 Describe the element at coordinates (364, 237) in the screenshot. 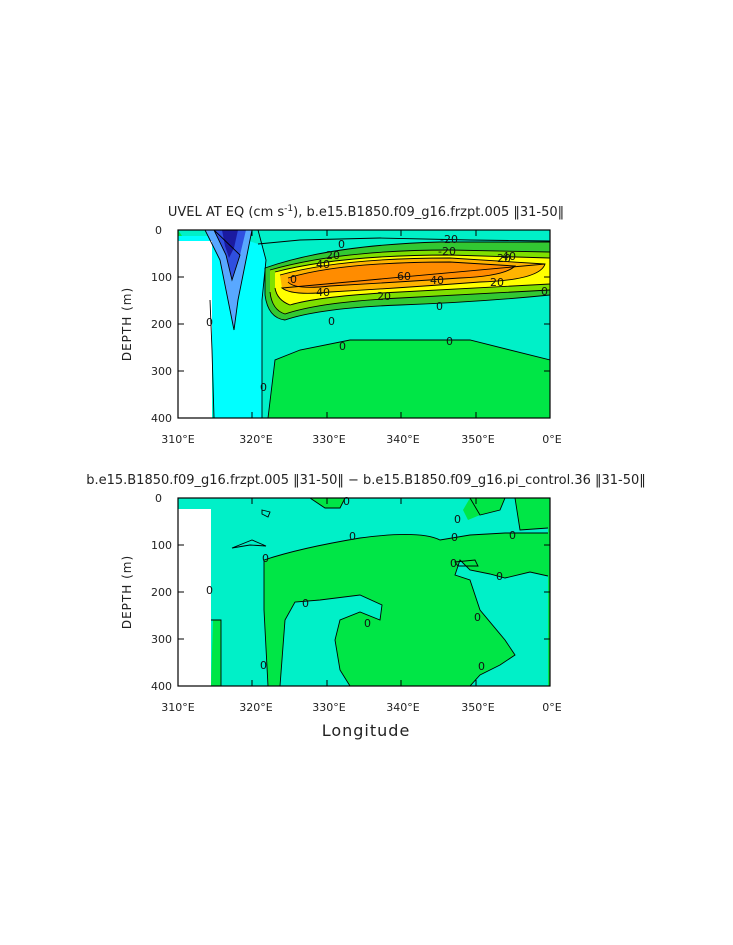

I see `region-surface-band` at that location.